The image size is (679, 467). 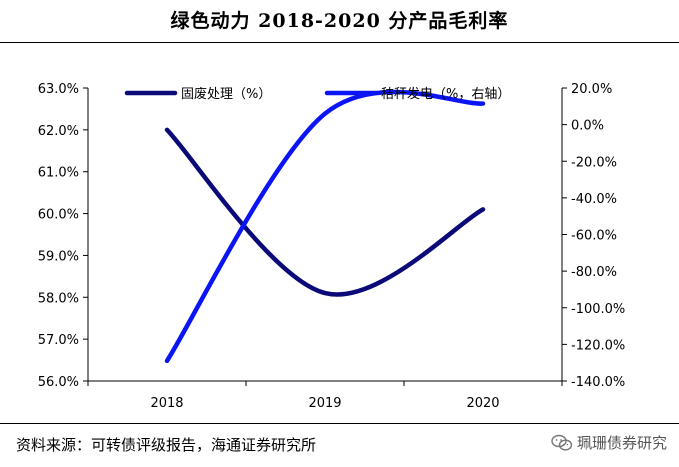 I want to click on right-tick-label: -140.0%, so click(x=598, y=382).